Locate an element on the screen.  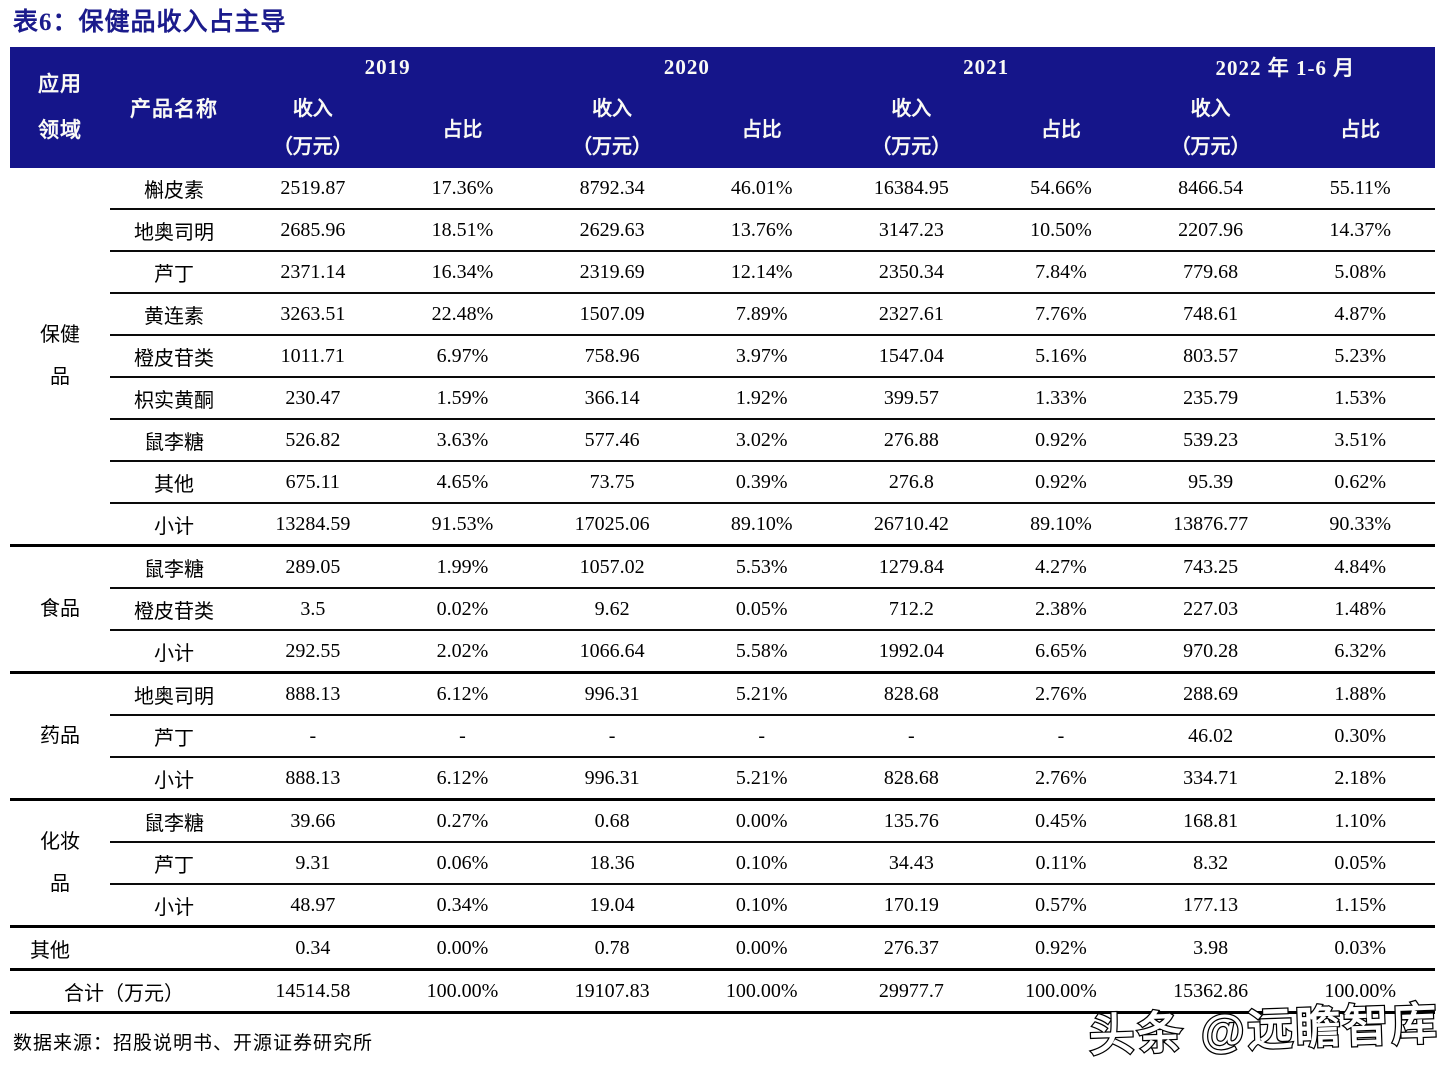
value-cell: 9.62 is located at coordinates (612, 609).